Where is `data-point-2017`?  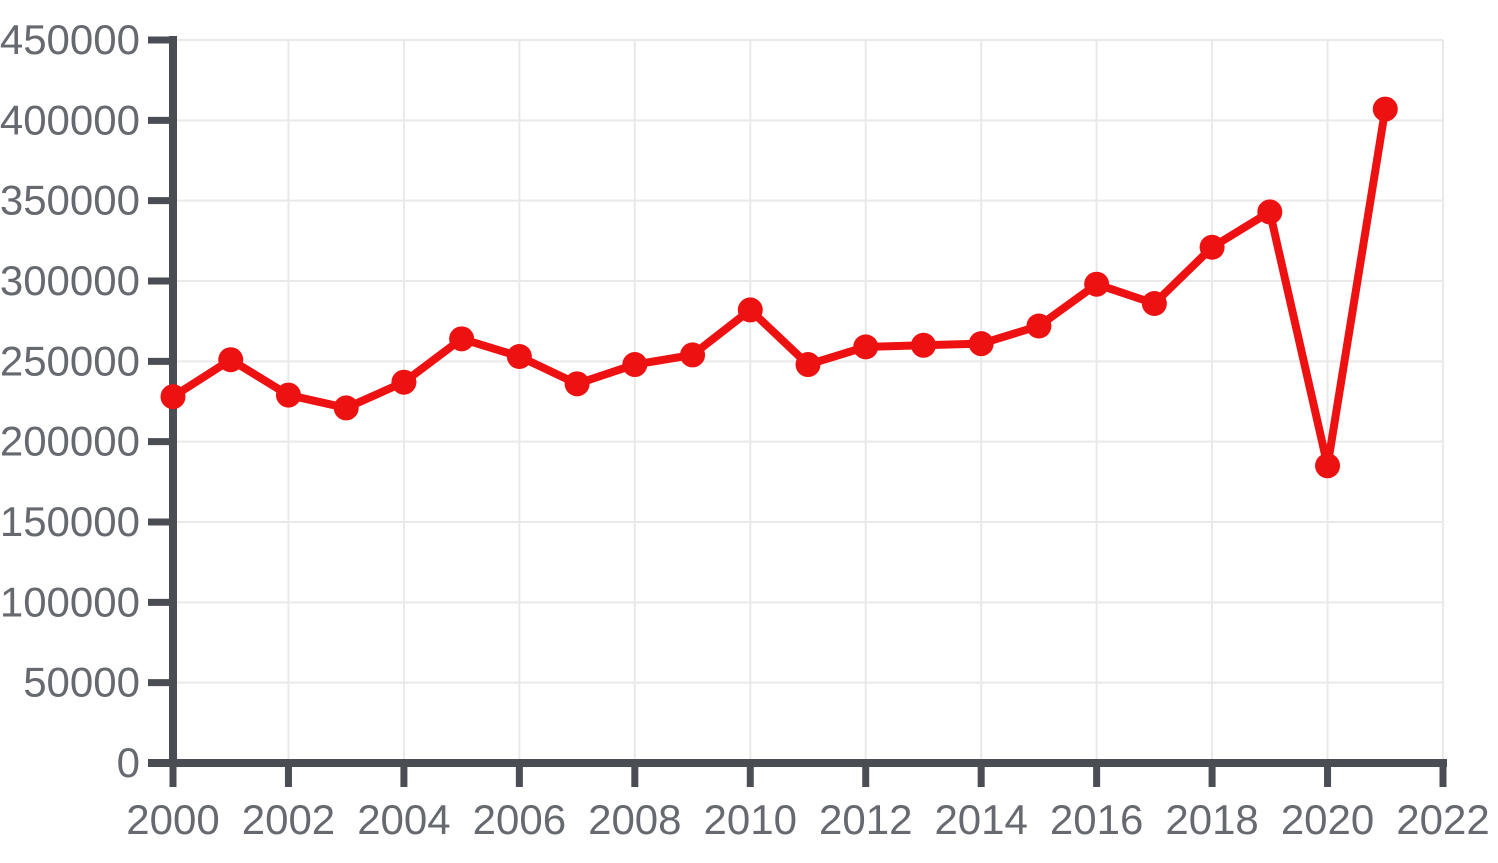 data-point-2017 is located at coordinates (1154, 303).